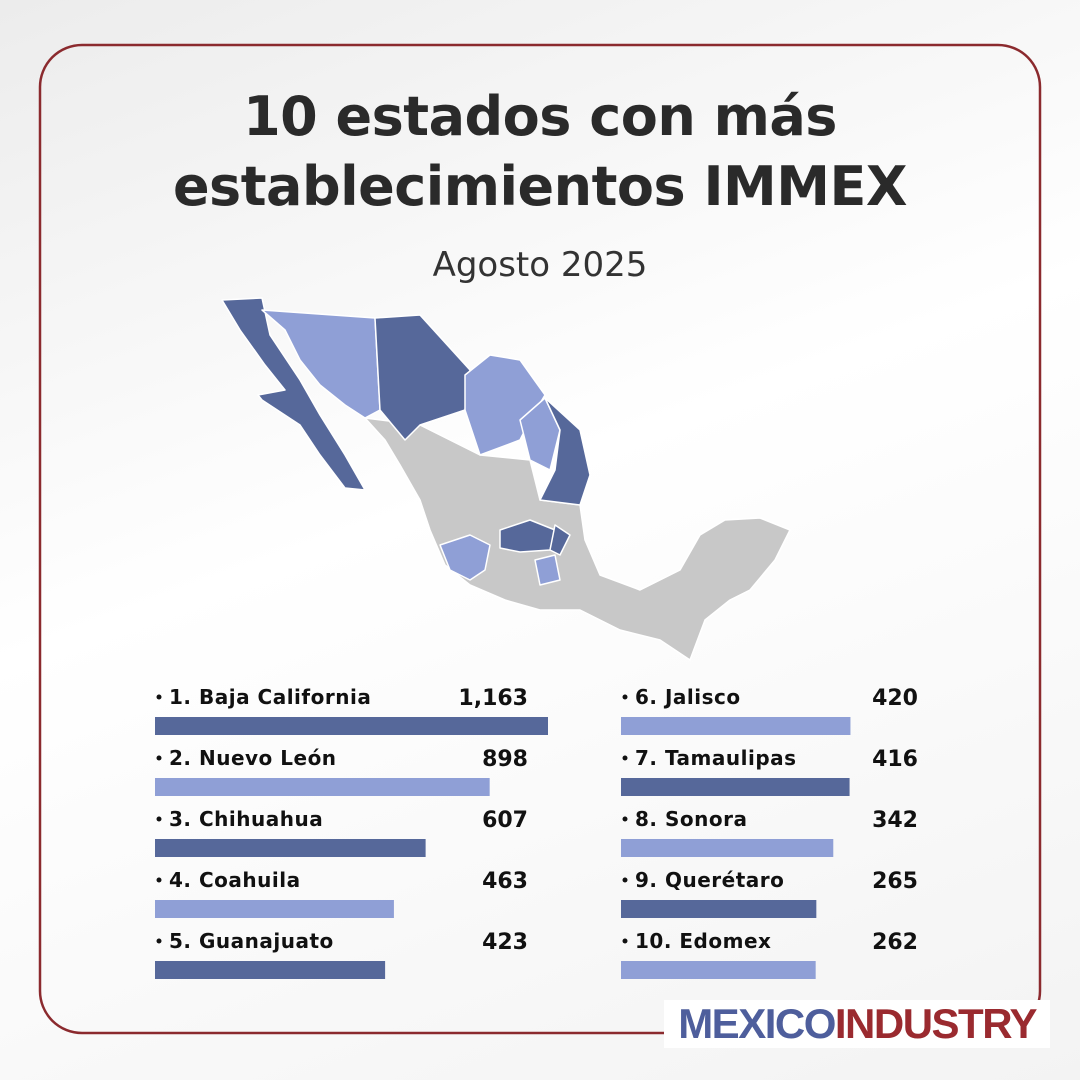 The width and height of the screenshot is (1080, 1080). Describe the element at coordinates (565, 451) in the screenshot. I see `map-tamaulipas` at that location.